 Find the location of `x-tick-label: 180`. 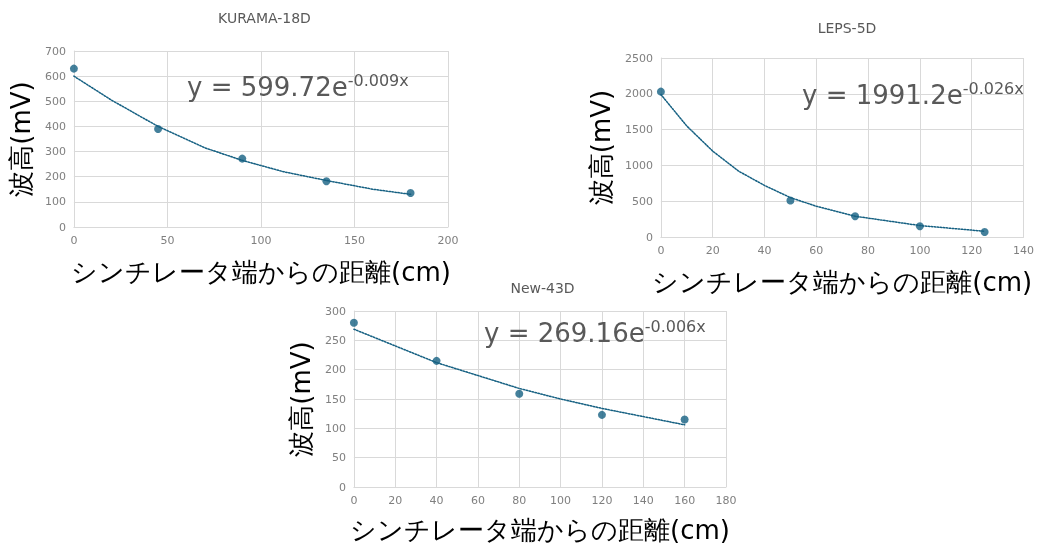

x-tick-label: 180 is located at coordinates (726, 500).